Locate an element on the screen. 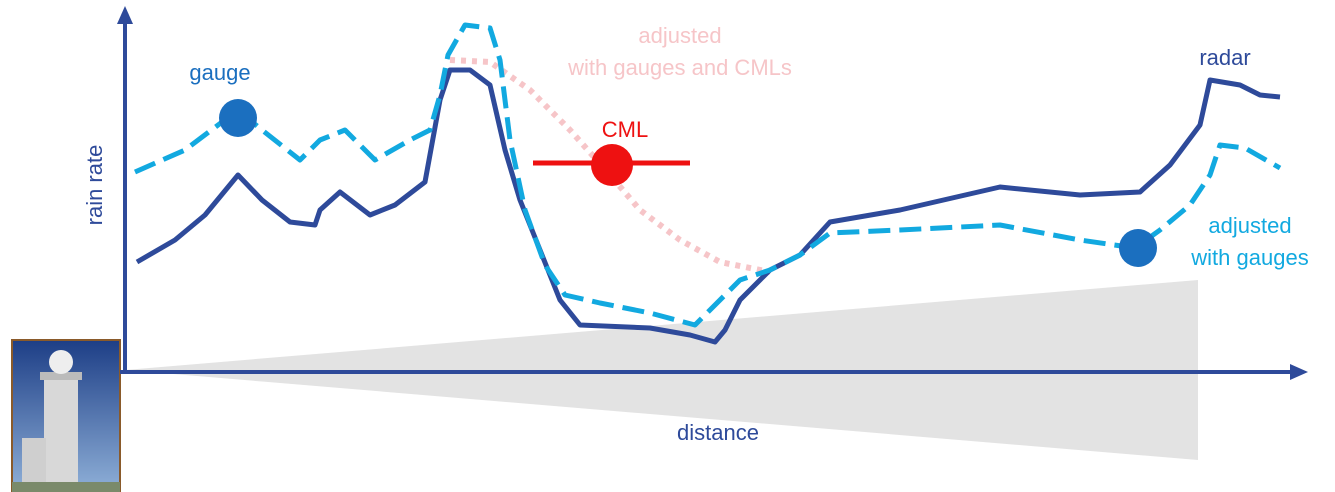 The width and height of the screenshot is (1335, 492). gauge-adjusted-label: with gauges is located at coordinates (1249, 257).